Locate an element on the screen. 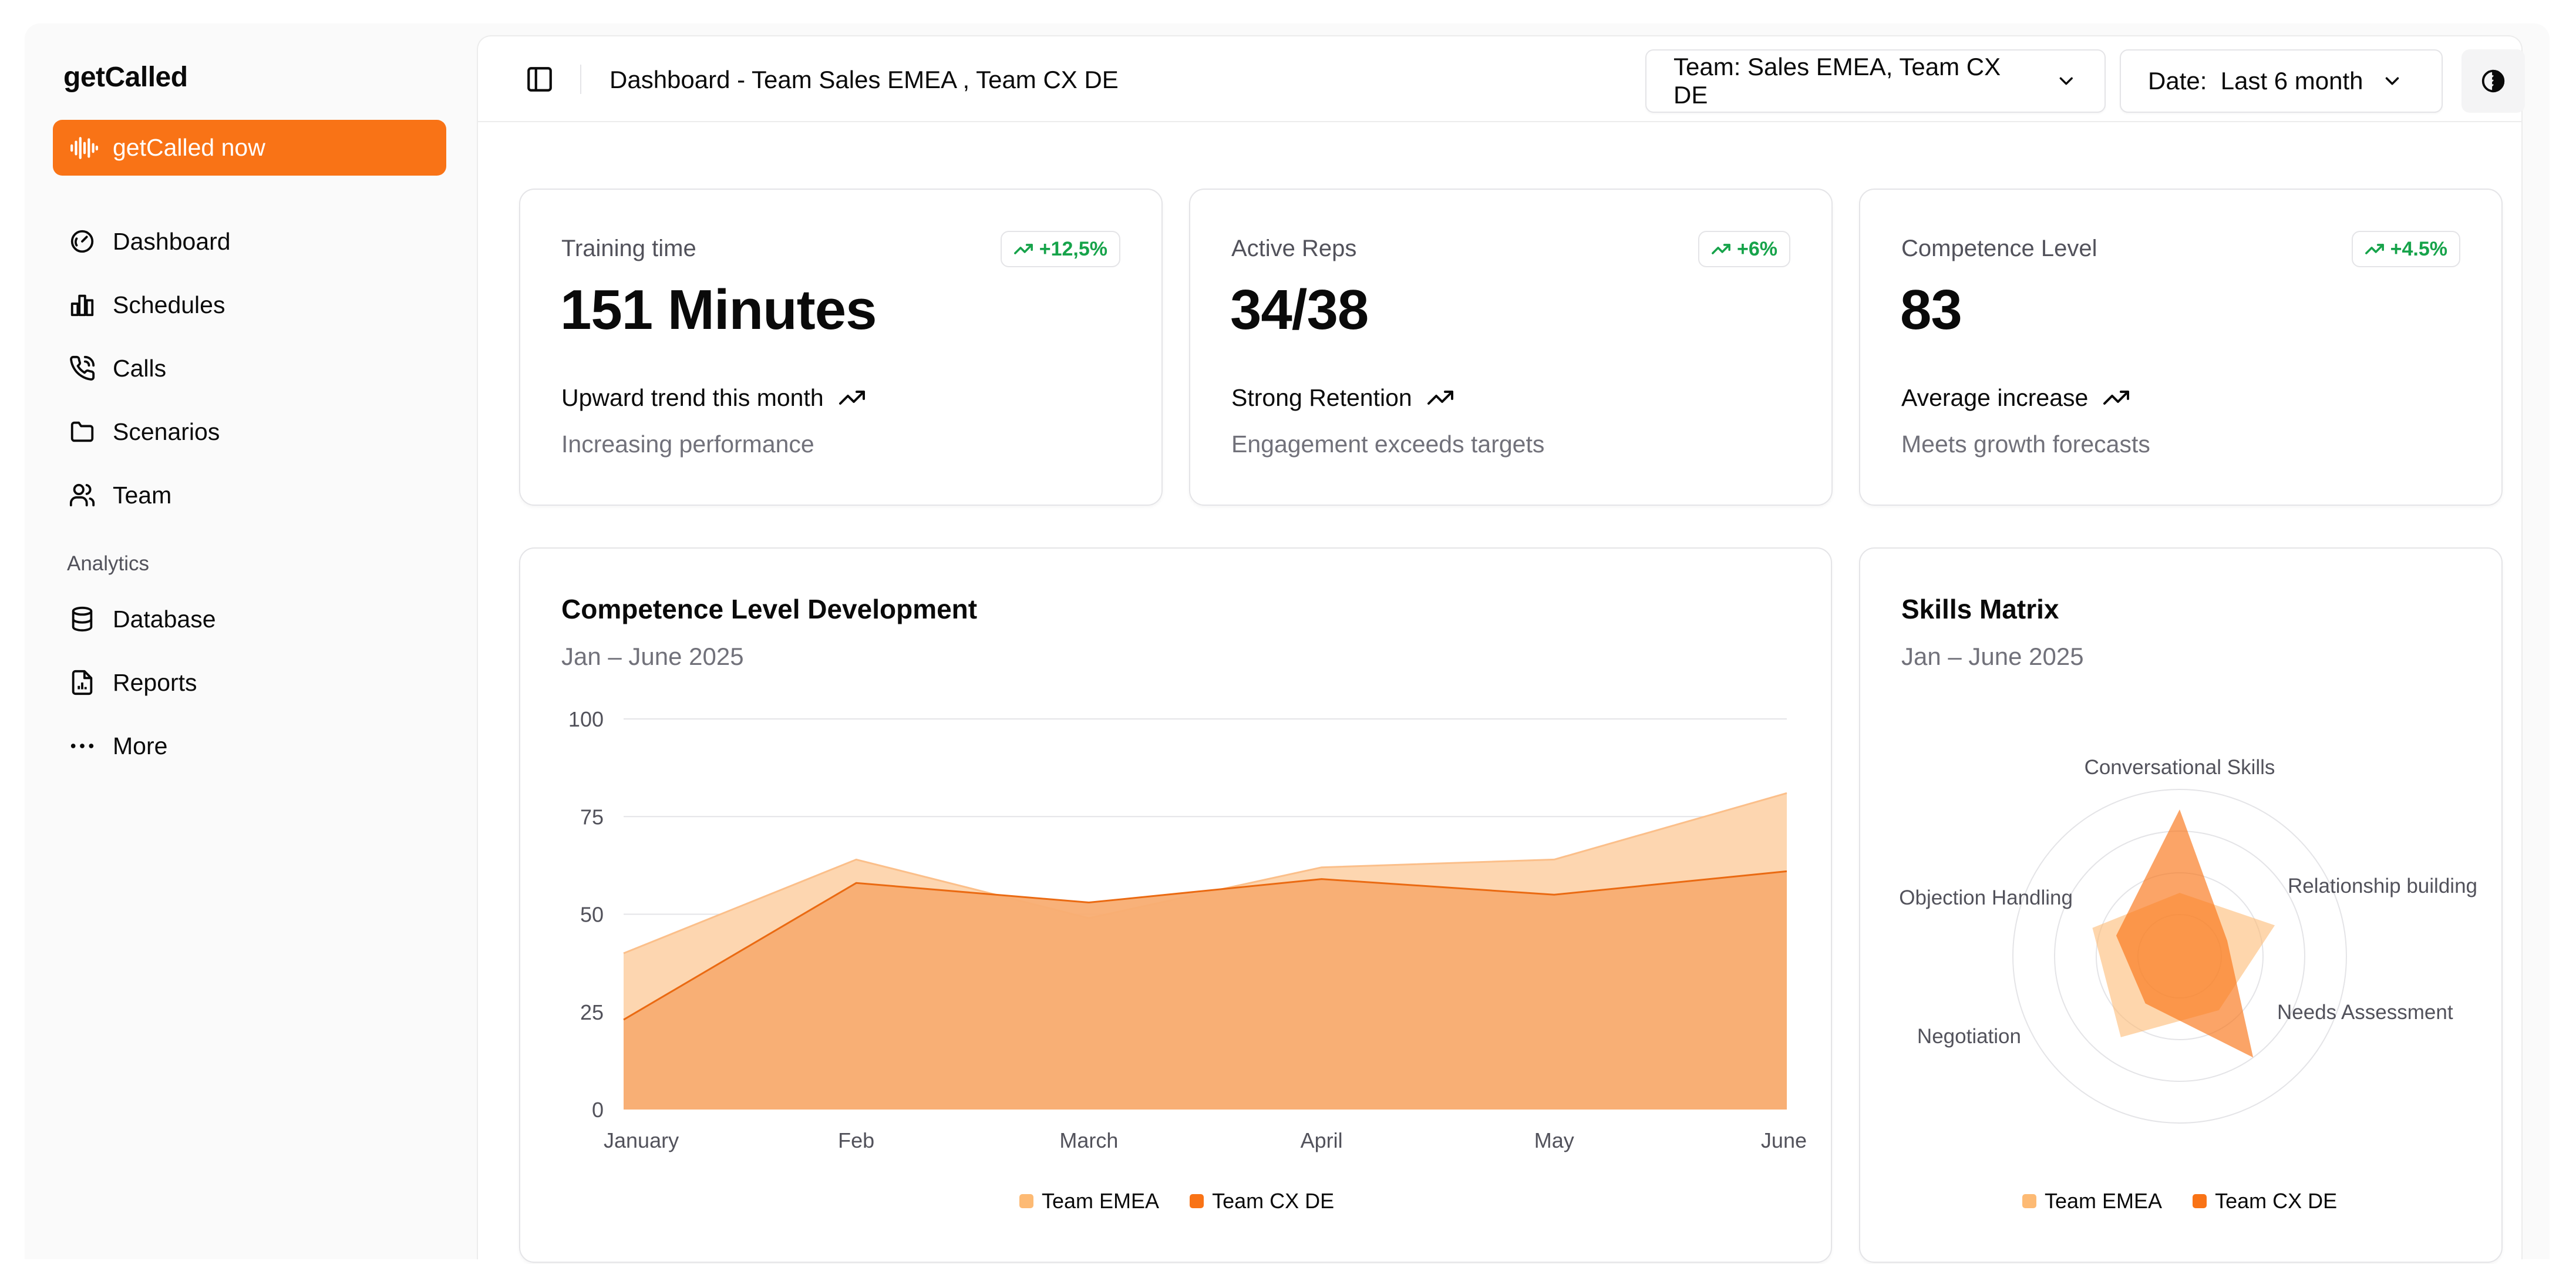  stat-value: 83 is located at coordinates (1931, 309).